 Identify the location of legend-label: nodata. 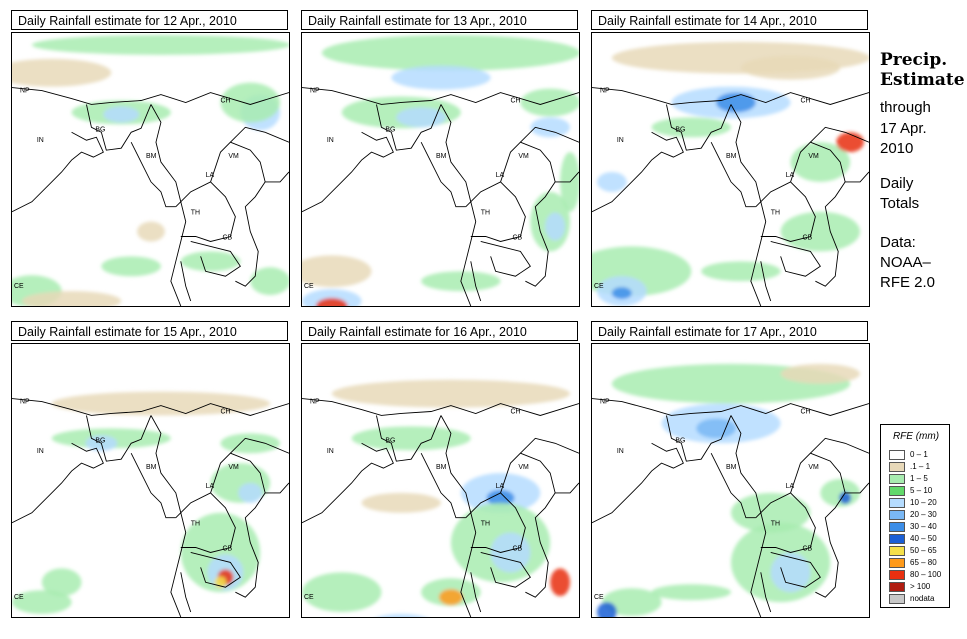
(922, 598).